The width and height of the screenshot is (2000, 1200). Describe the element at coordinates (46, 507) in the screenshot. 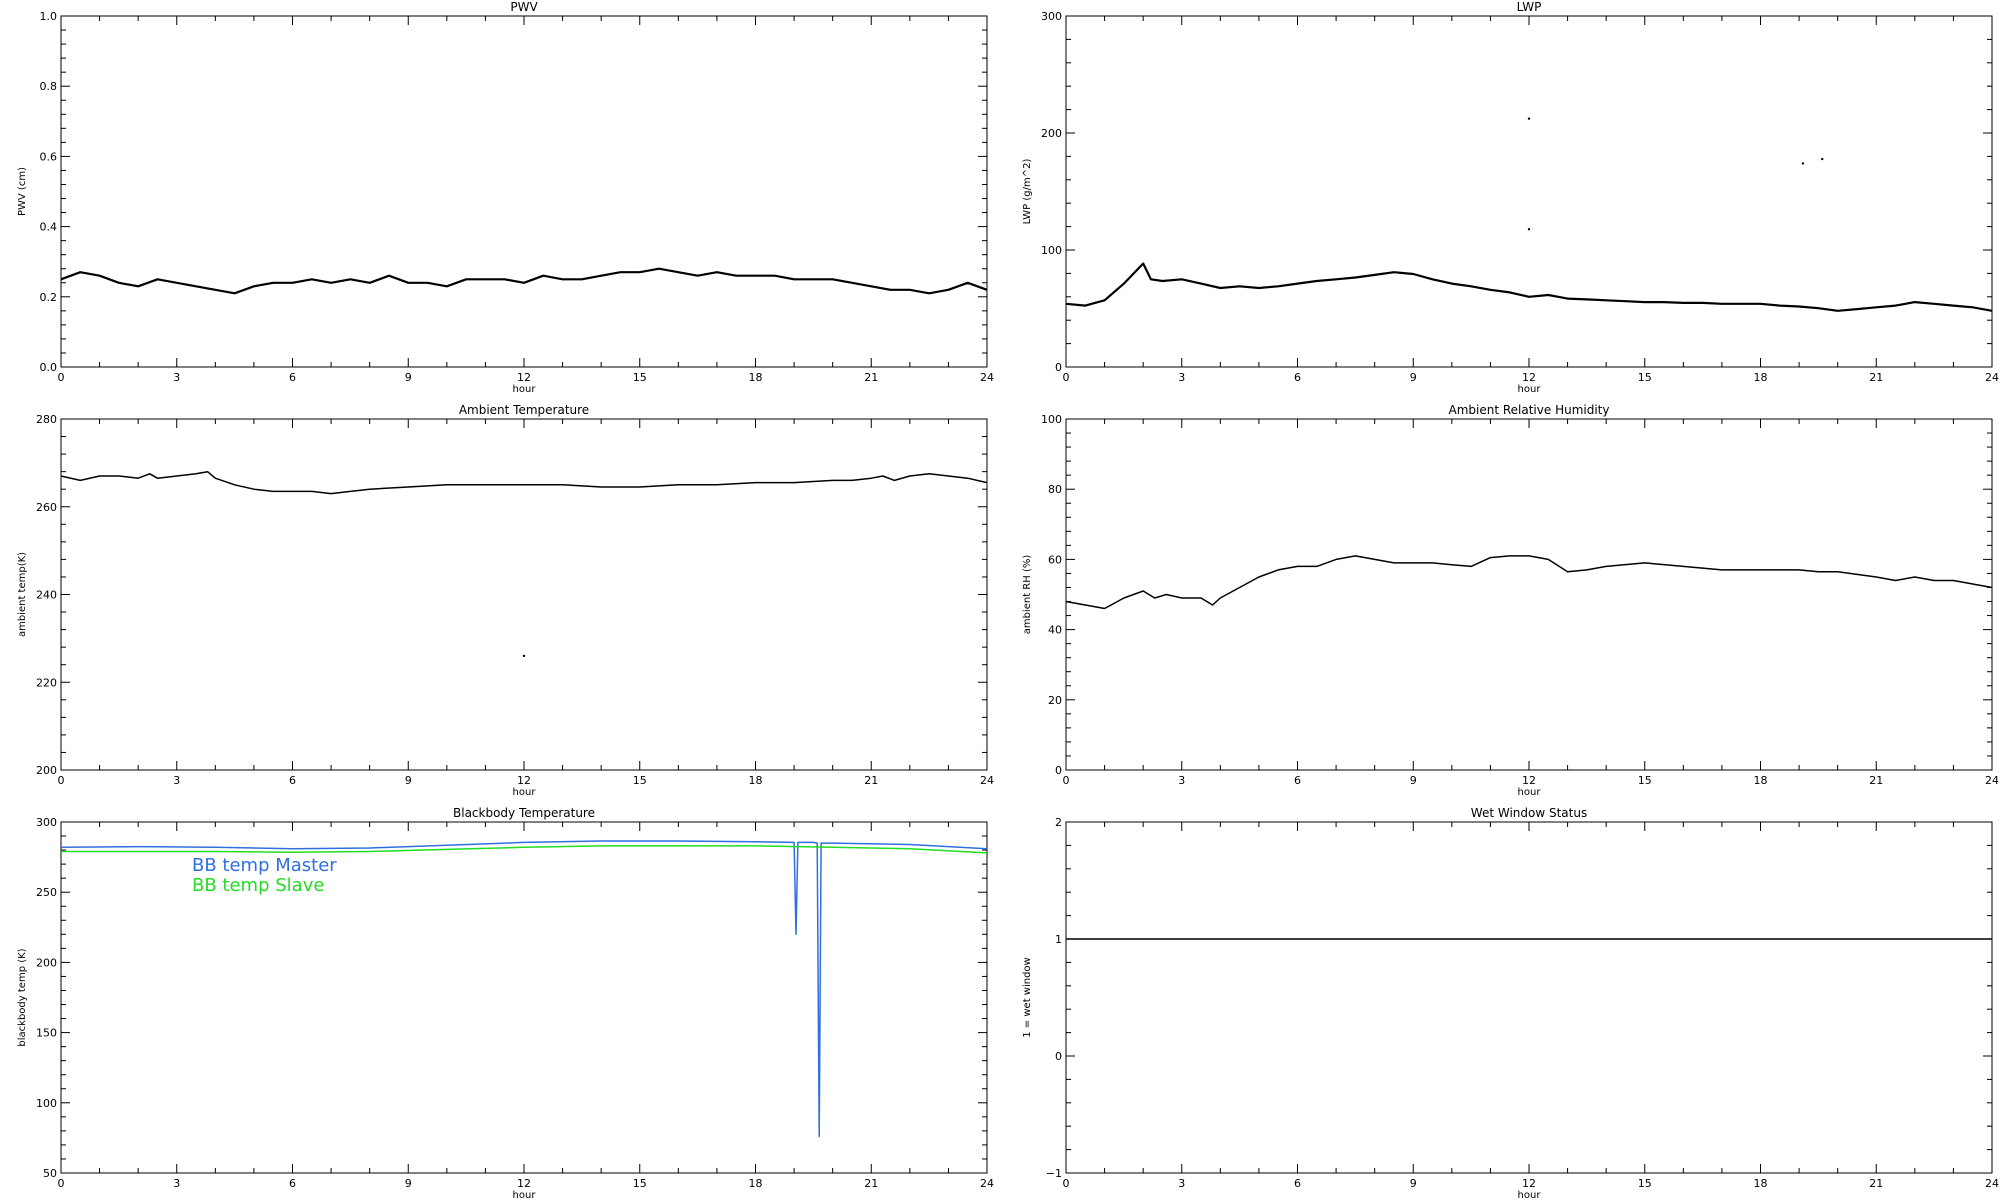

I see `y-tick-label: 260` at that location.